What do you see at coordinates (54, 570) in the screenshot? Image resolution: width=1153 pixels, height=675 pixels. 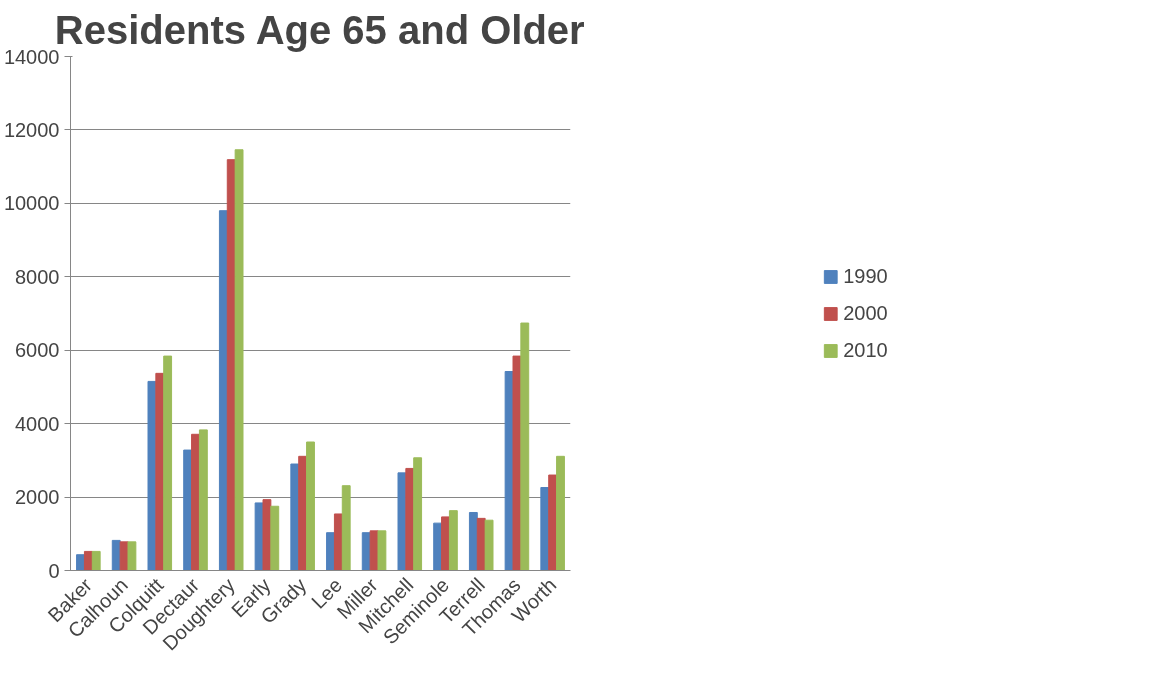 I see `y-tick-label: 0` at bounding box center [54, 570].